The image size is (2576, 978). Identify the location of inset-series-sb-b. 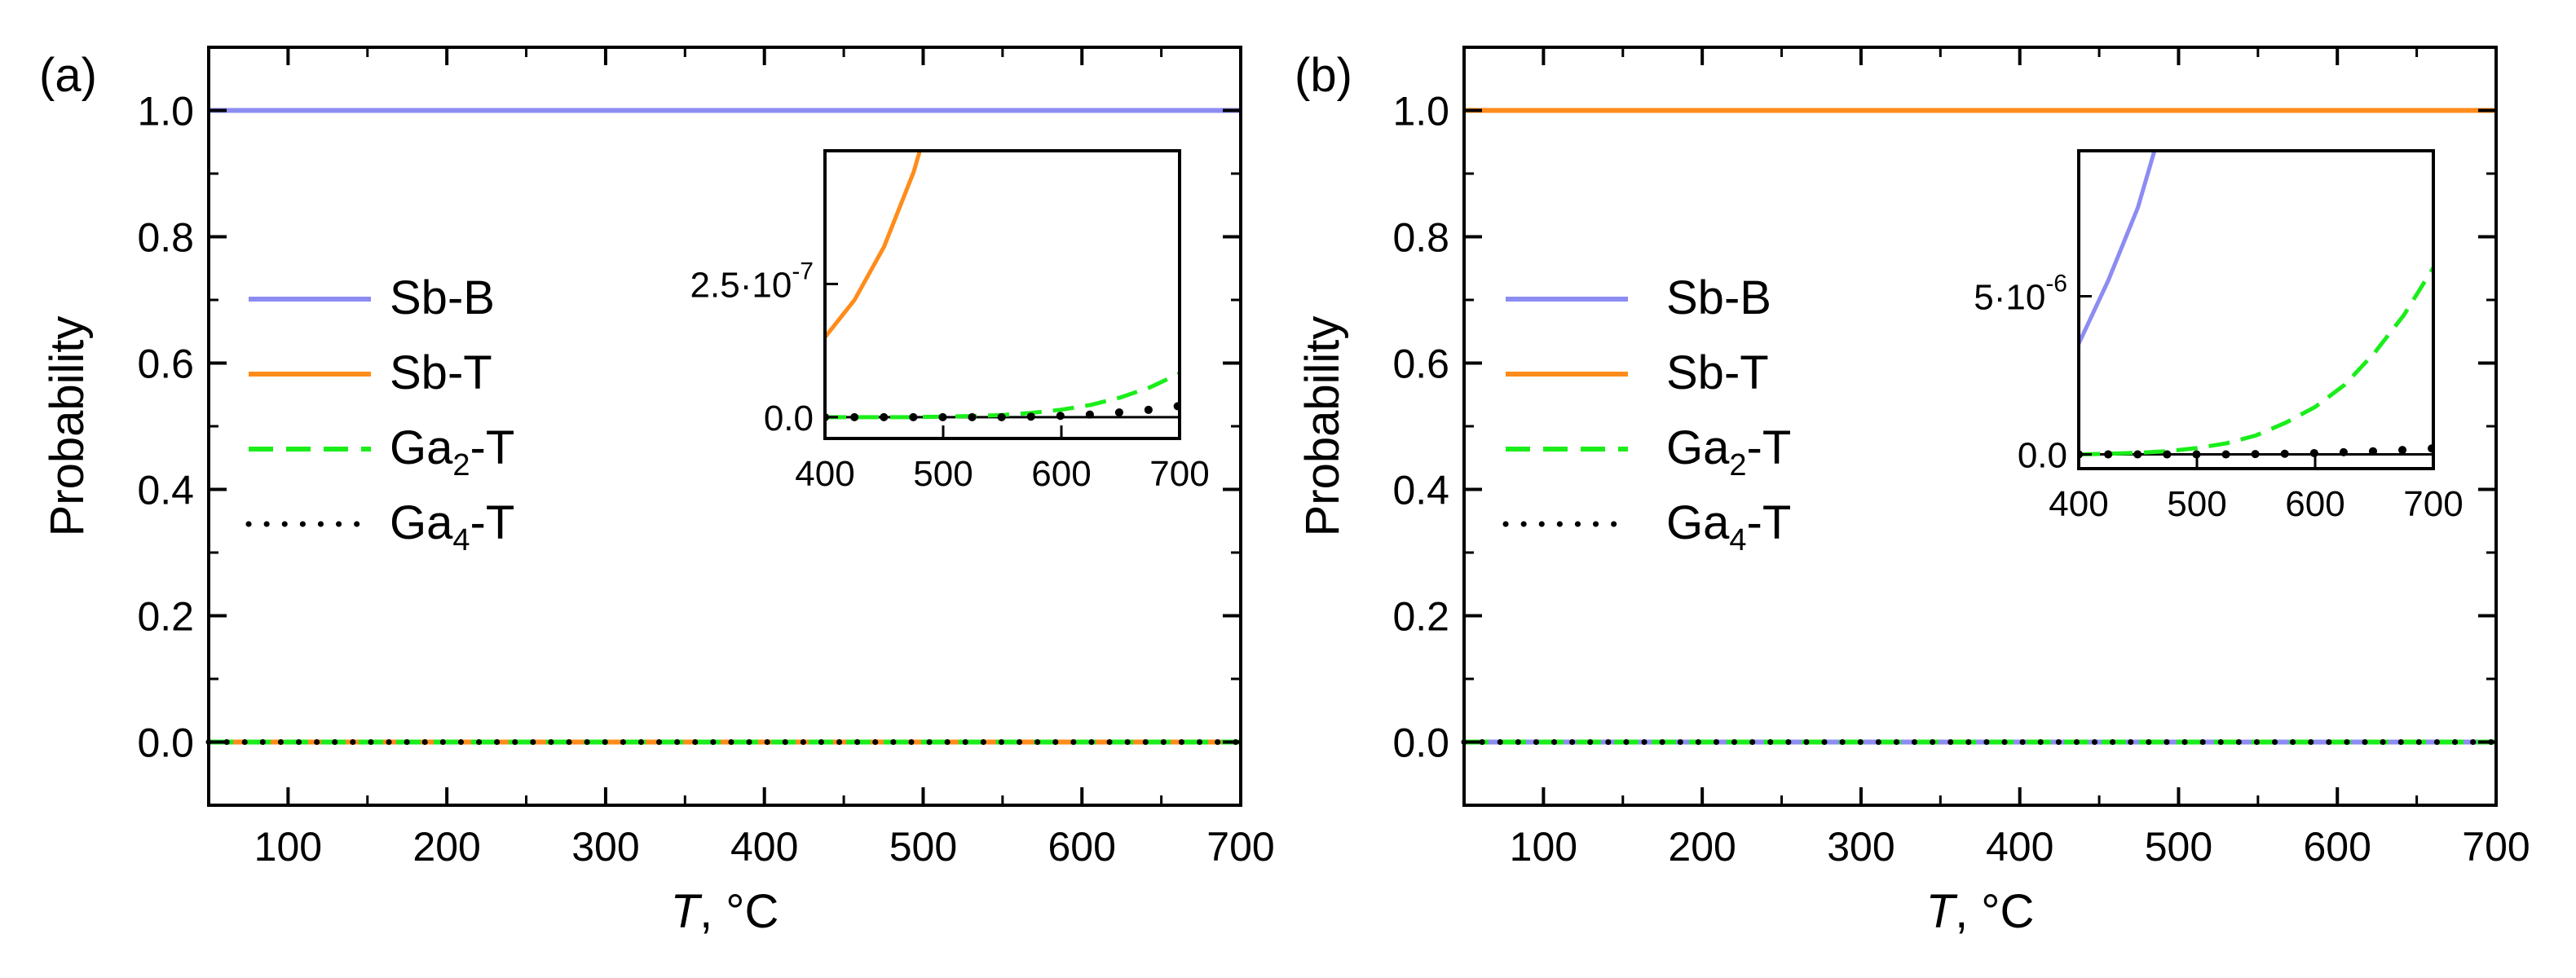
(2118, 248).